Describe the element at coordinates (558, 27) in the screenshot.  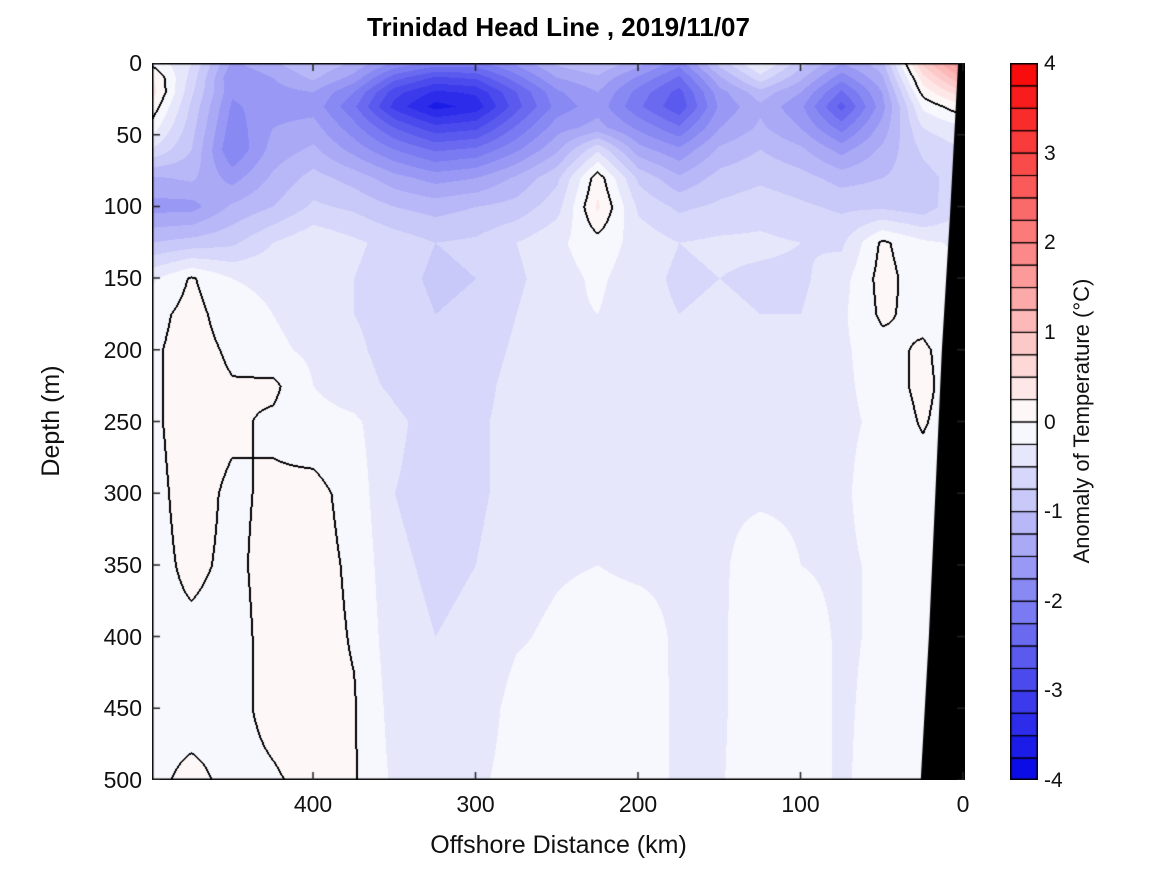
I see `chart-title: Trinidad Head Line , 2019/11/07` at that location.